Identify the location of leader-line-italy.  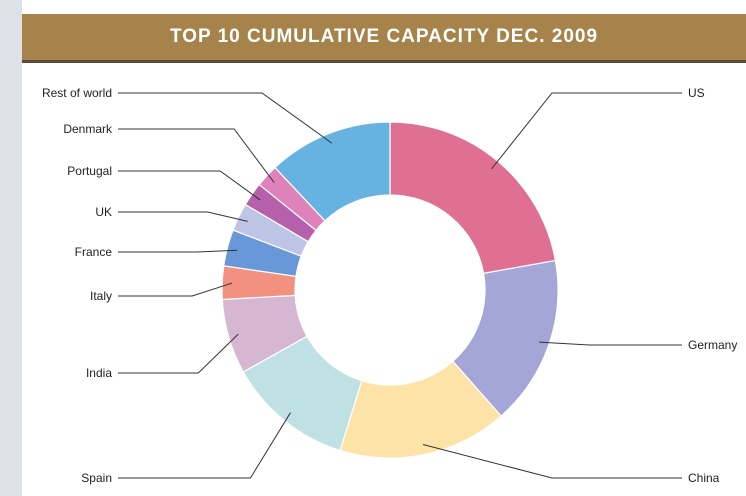
(175, 289).